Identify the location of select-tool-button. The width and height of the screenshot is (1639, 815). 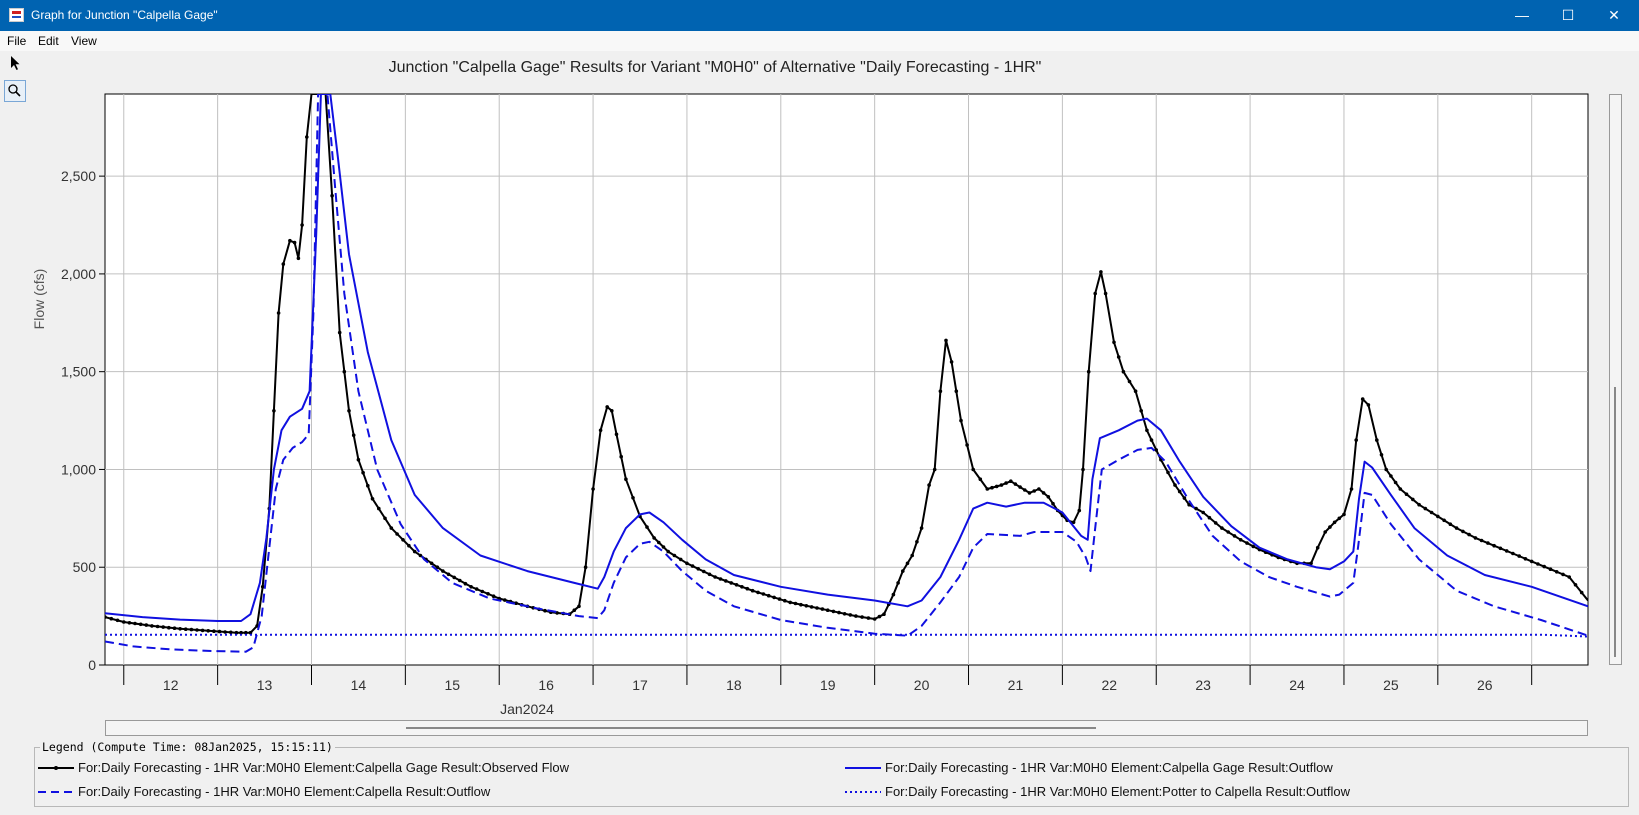
(15, 64).